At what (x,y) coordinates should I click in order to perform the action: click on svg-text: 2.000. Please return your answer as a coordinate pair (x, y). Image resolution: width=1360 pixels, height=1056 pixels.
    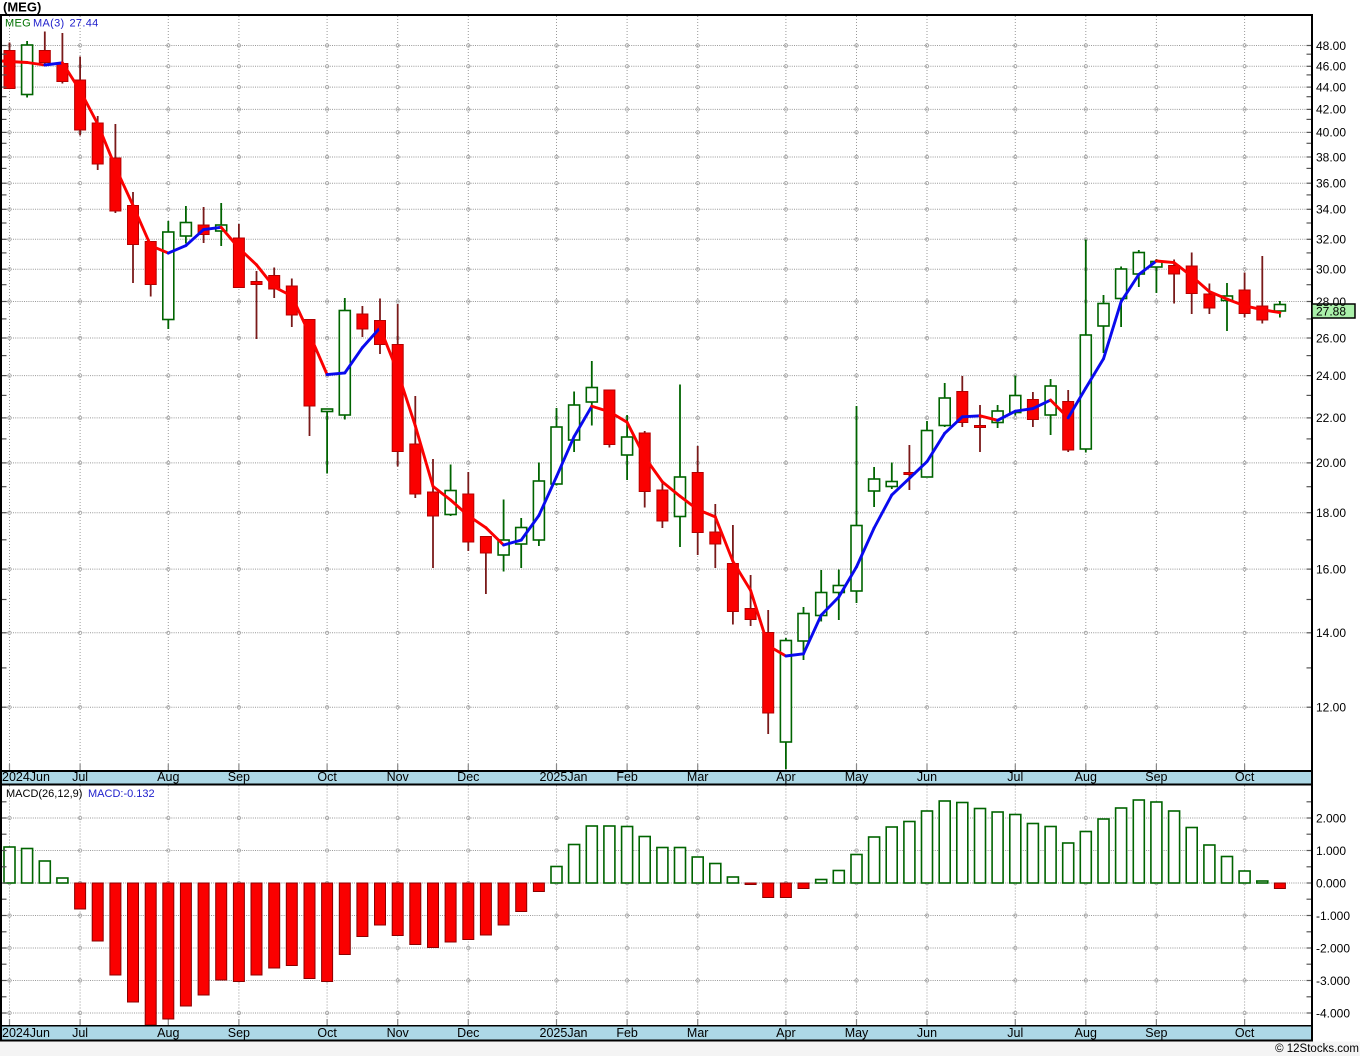
    Looking at the image, I should click on (1331, 818).